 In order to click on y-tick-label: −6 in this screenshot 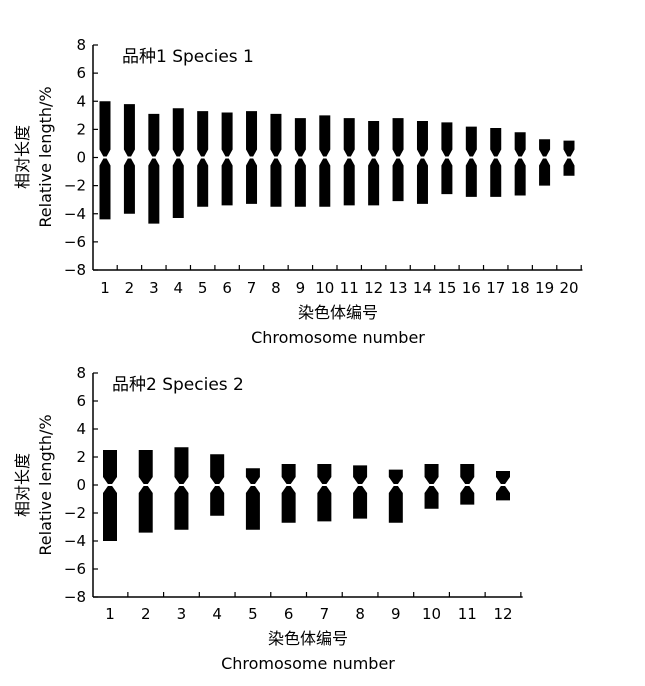, I will do `click(75, 569)`.